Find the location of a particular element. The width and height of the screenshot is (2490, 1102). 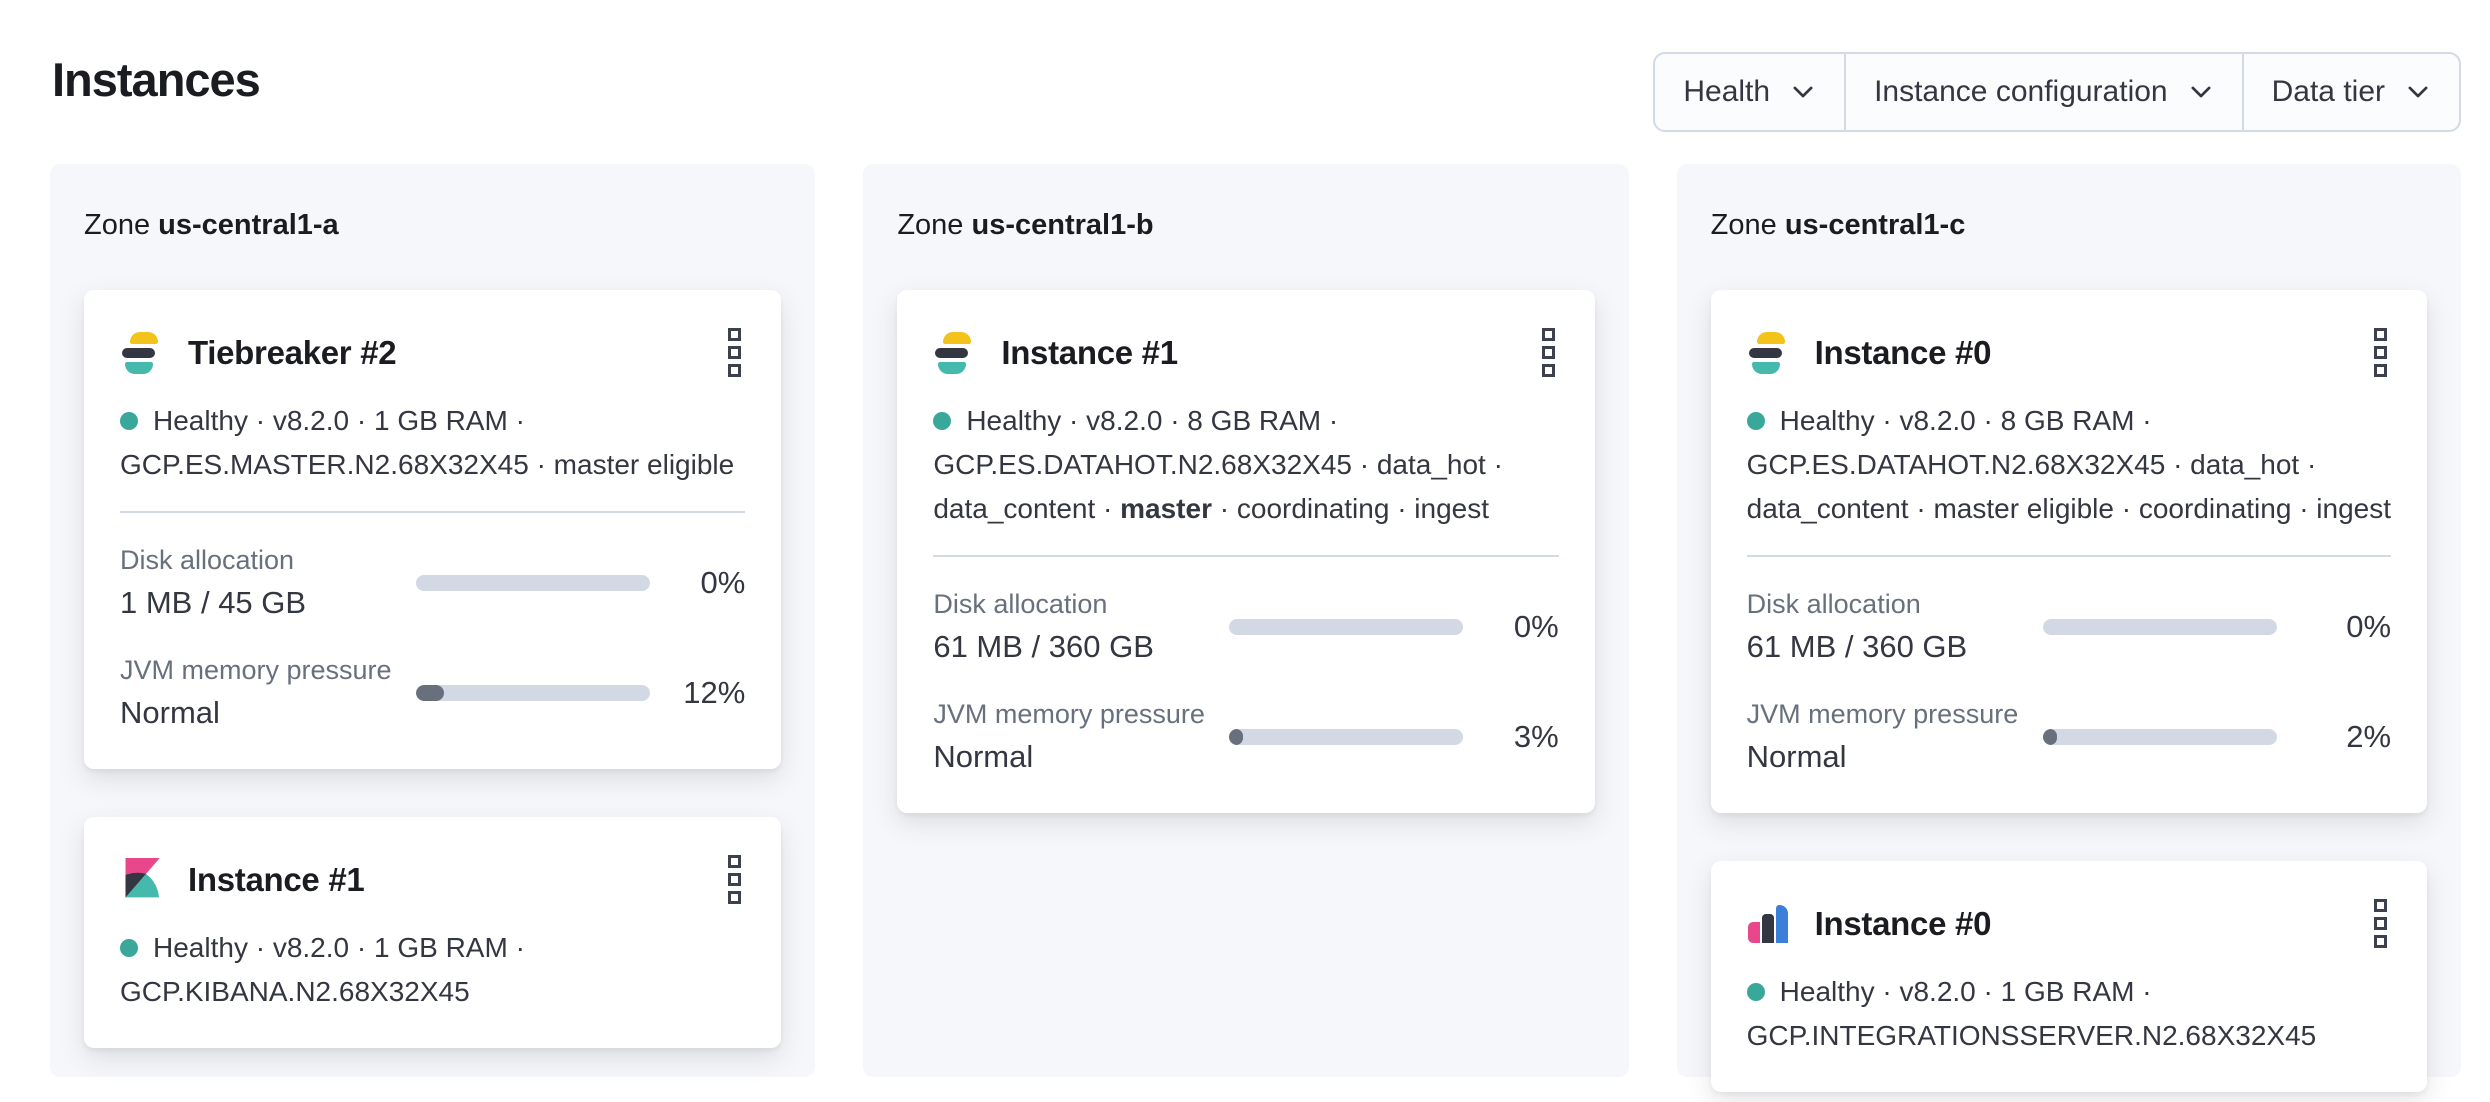

metric-row: JVM memory pressure Normal 12% is located at coordinates (432, 693).